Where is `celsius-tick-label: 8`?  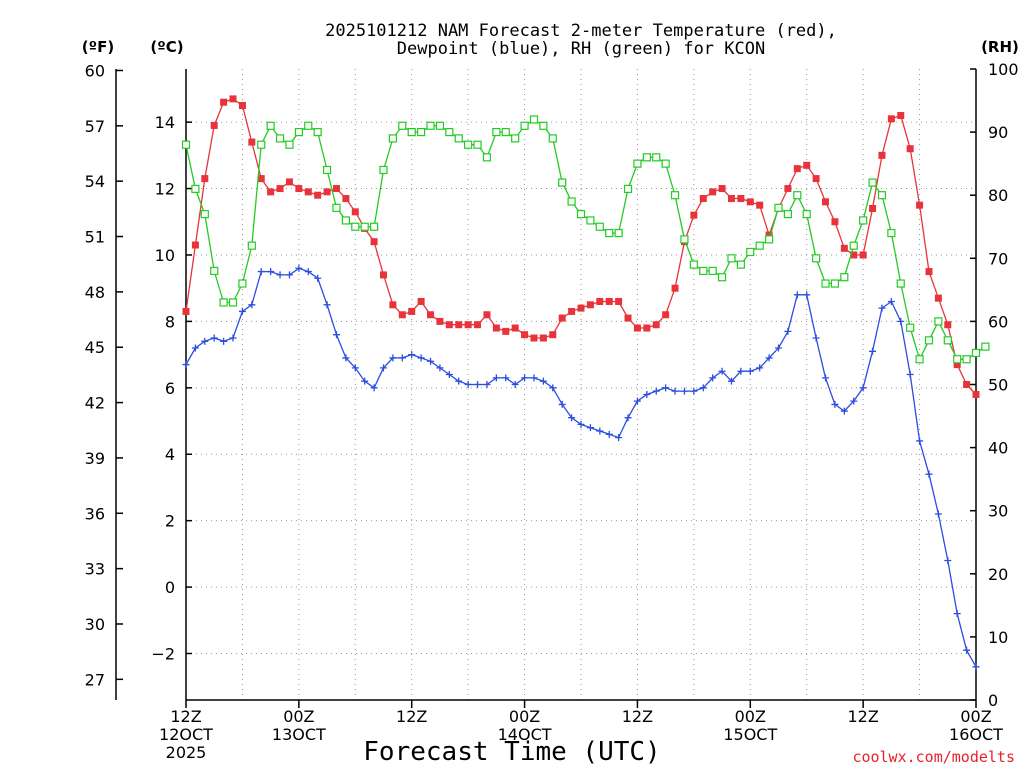 celsius-tick-label: 8 is located at coordinates (170, 321).